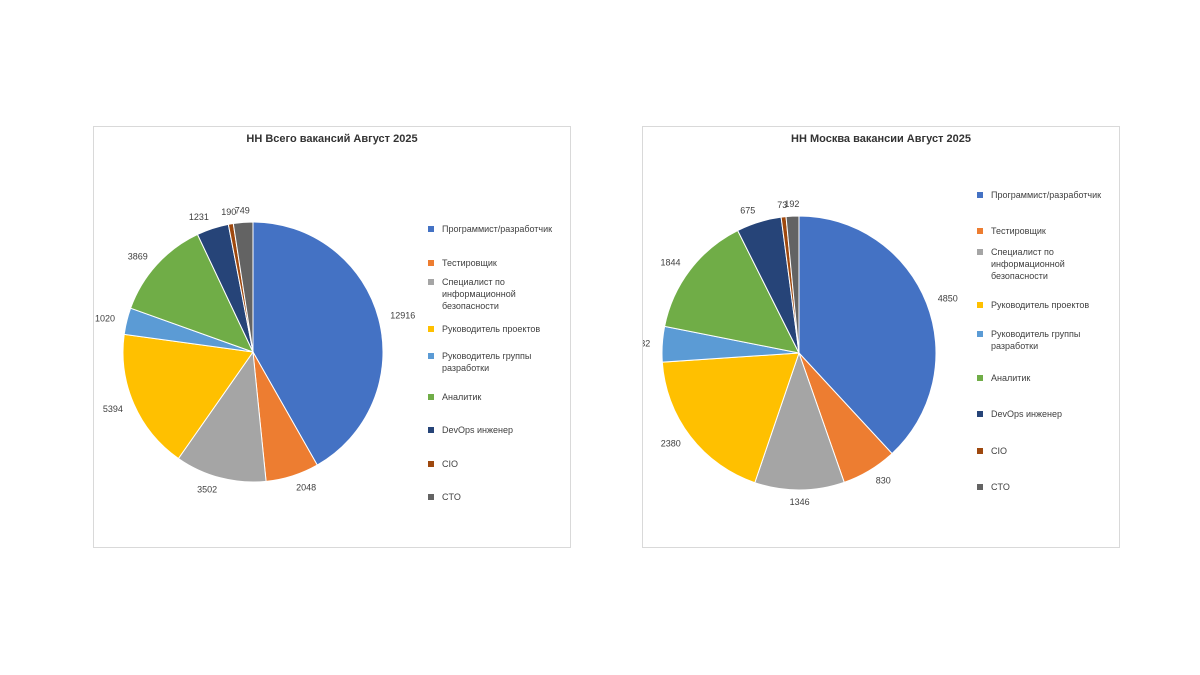 This screenshot has width=1200, height=675. Describe the element at coordinates (646, 343) in the screenshot. I see `data-label-5: 532` at that location.